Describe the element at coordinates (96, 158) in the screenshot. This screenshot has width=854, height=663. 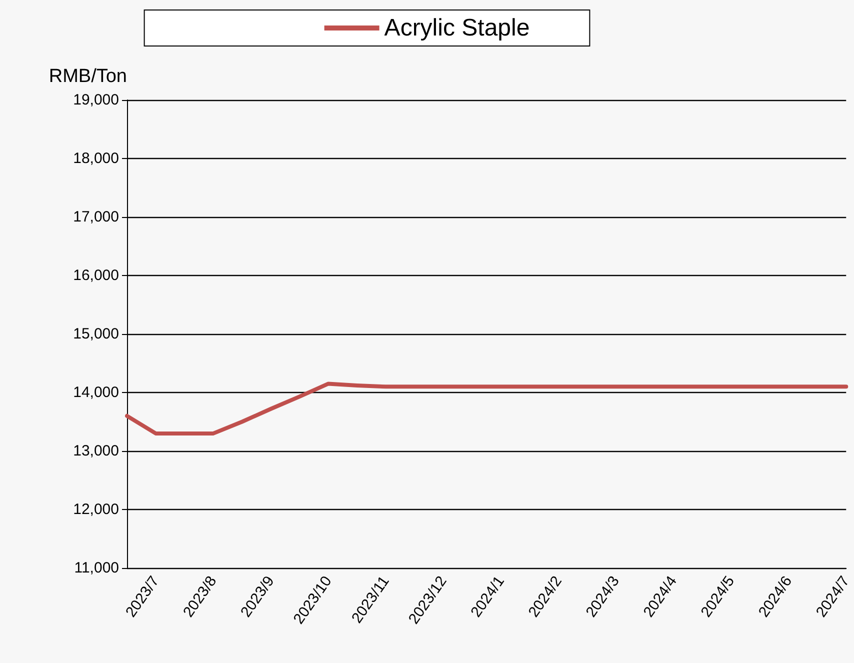
I see `y-tick-label: 18,000` at that location.